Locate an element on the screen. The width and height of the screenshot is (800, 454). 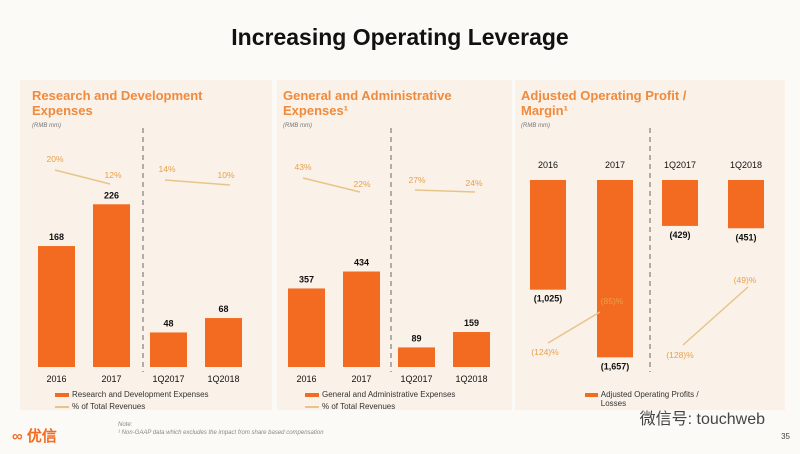
bar-value-label: (1,025) is located at coordinates (548, 299).